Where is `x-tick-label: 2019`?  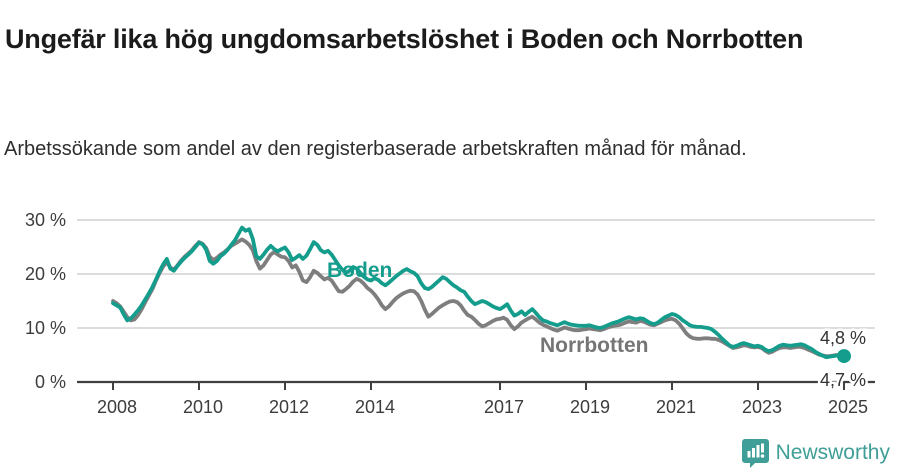
x-tick-label: 2019 is located at coordinates (590, 407).